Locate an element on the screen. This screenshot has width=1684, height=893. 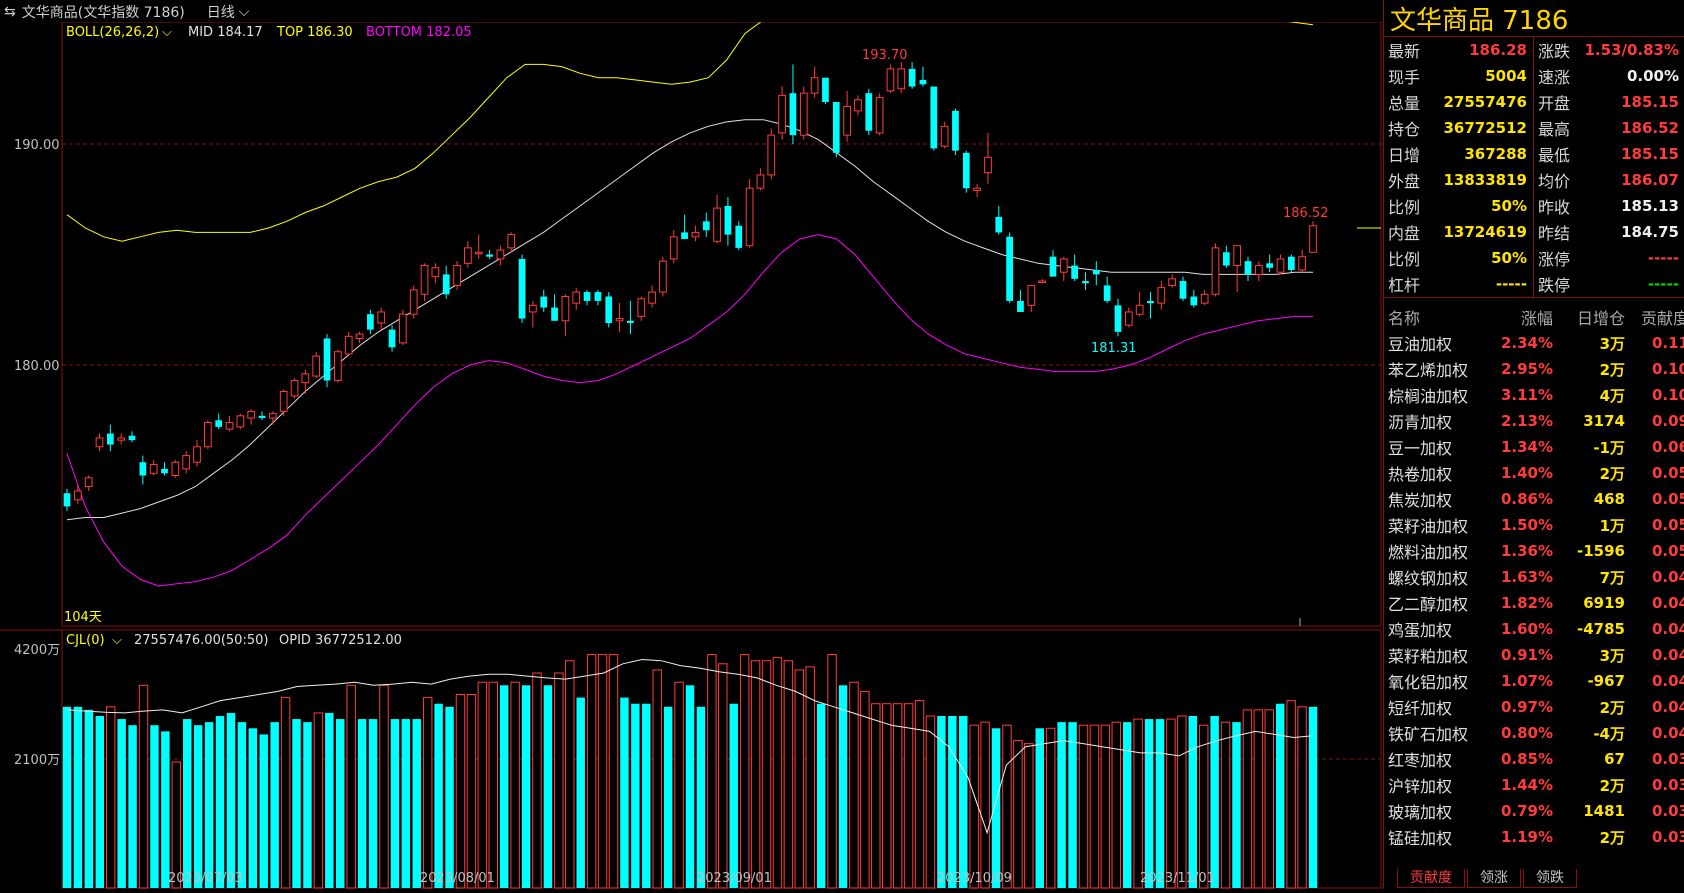
contrib-row: 鸡蛋加权 1.60% -4785 0.04 is located at coordinates (1534, 629).